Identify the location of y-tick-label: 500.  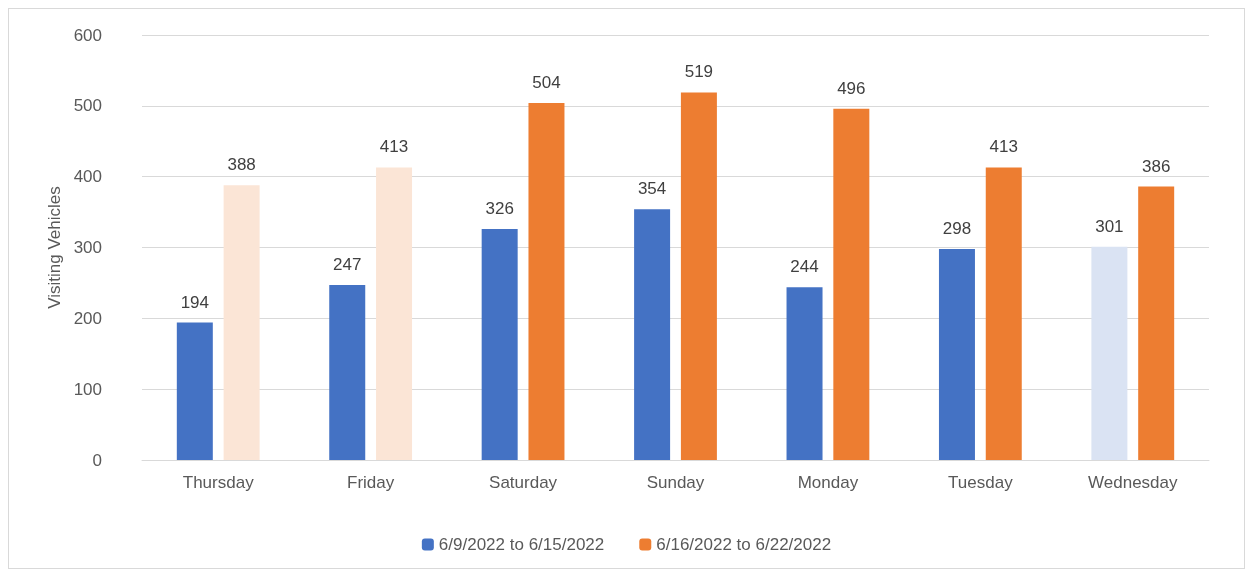
(87, 106).